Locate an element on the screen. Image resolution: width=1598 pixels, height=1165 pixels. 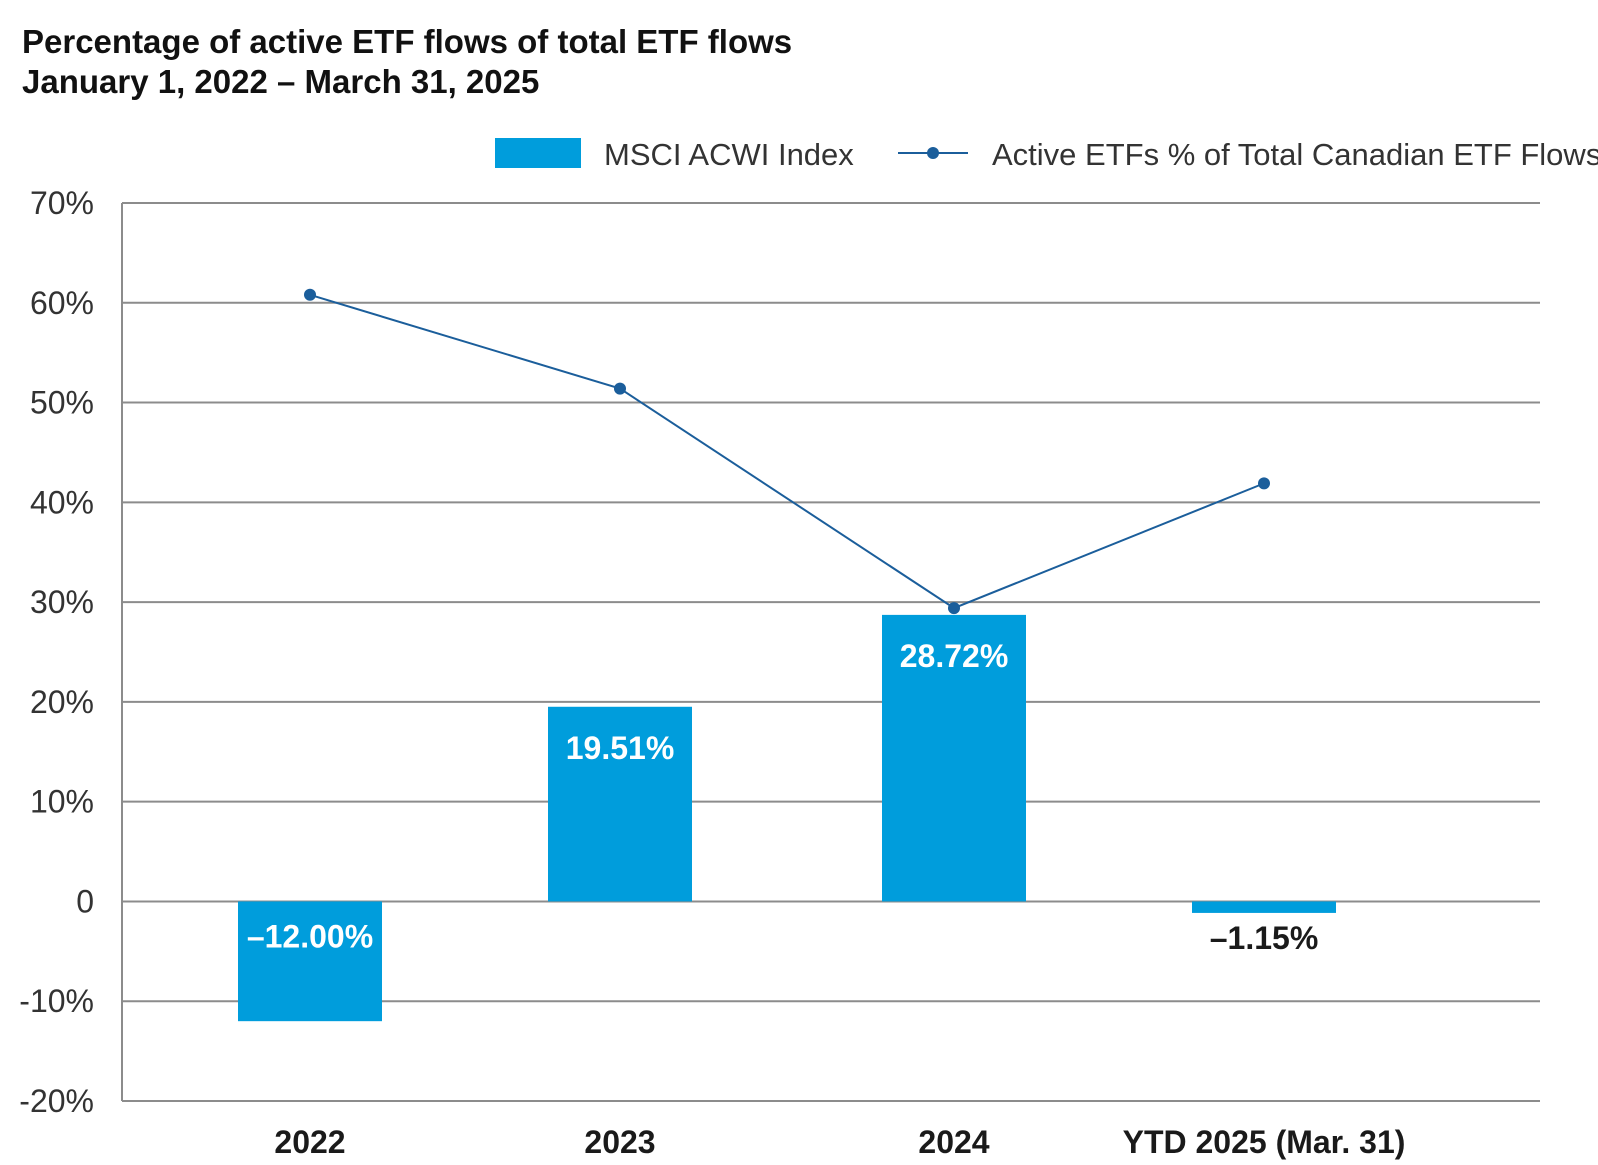
x-tick-label: 2024 is located at coordinates (953, 1142).